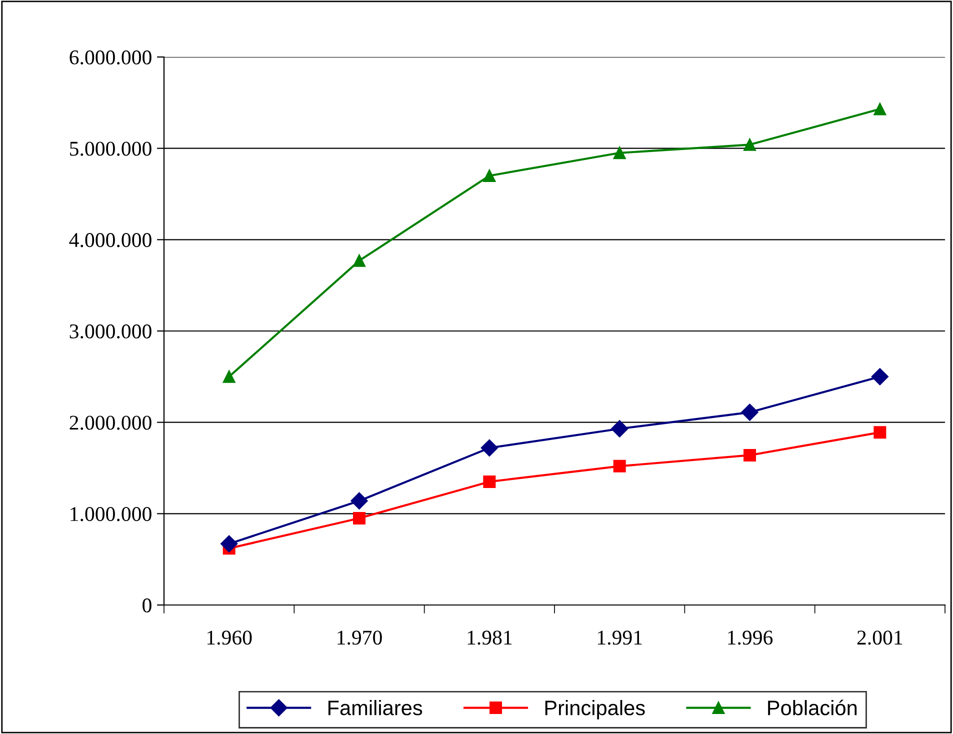 The image size is (953, 734). I want to click on legend-label: Principales, so click(595, 710).